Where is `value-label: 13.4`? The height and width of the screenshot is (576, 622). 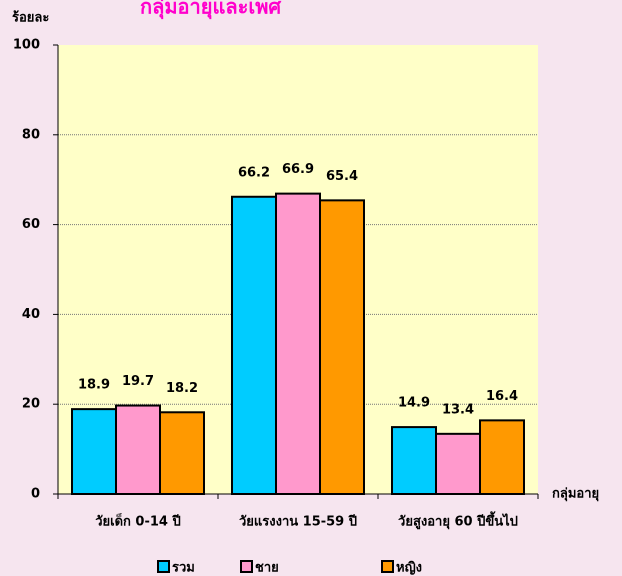 value-label: 13.4 is located at coordinates (458, 409).